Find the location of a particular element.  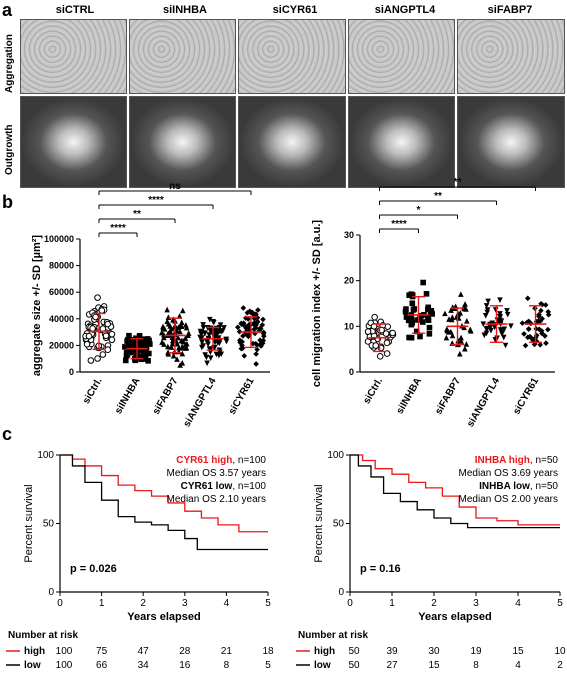

condition-label: siFABP7 is located at coordinates (510, 10).